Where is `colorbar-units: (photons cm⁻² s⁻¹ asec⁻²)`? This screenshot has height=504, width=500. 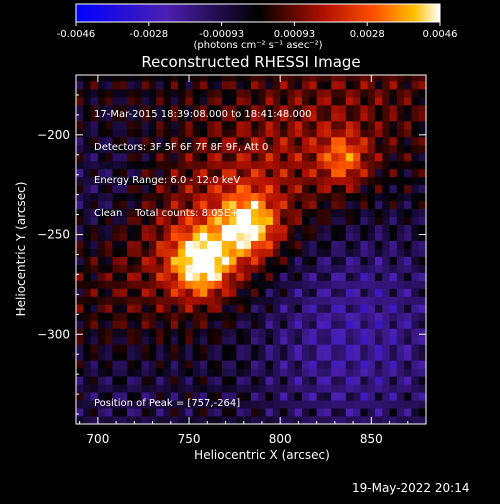
colorbar-units: (photons cm⁻² s⁻¹ asec⁻²) is located at coordinates (257, 45).